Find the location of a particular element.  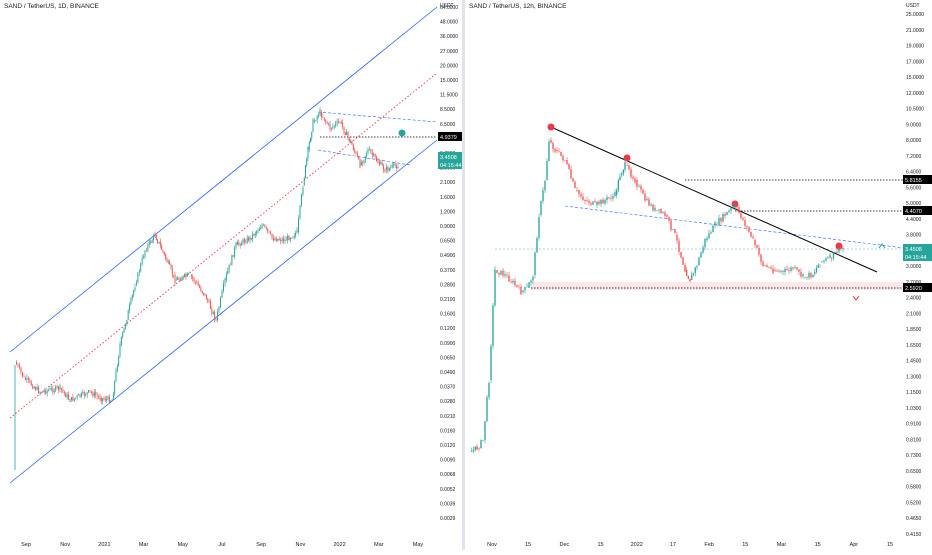

price-tag-level-bg is located at coordinates (450, 136).